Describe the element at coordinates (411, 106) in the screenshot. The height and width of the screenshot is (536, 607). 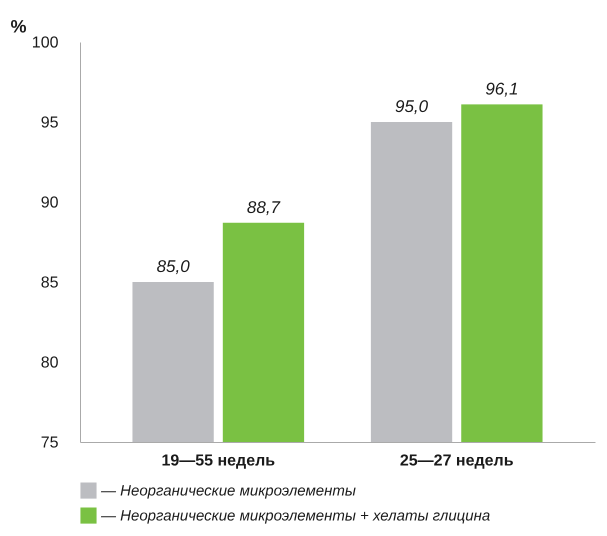
I see `data-label: 95,0` at that location.